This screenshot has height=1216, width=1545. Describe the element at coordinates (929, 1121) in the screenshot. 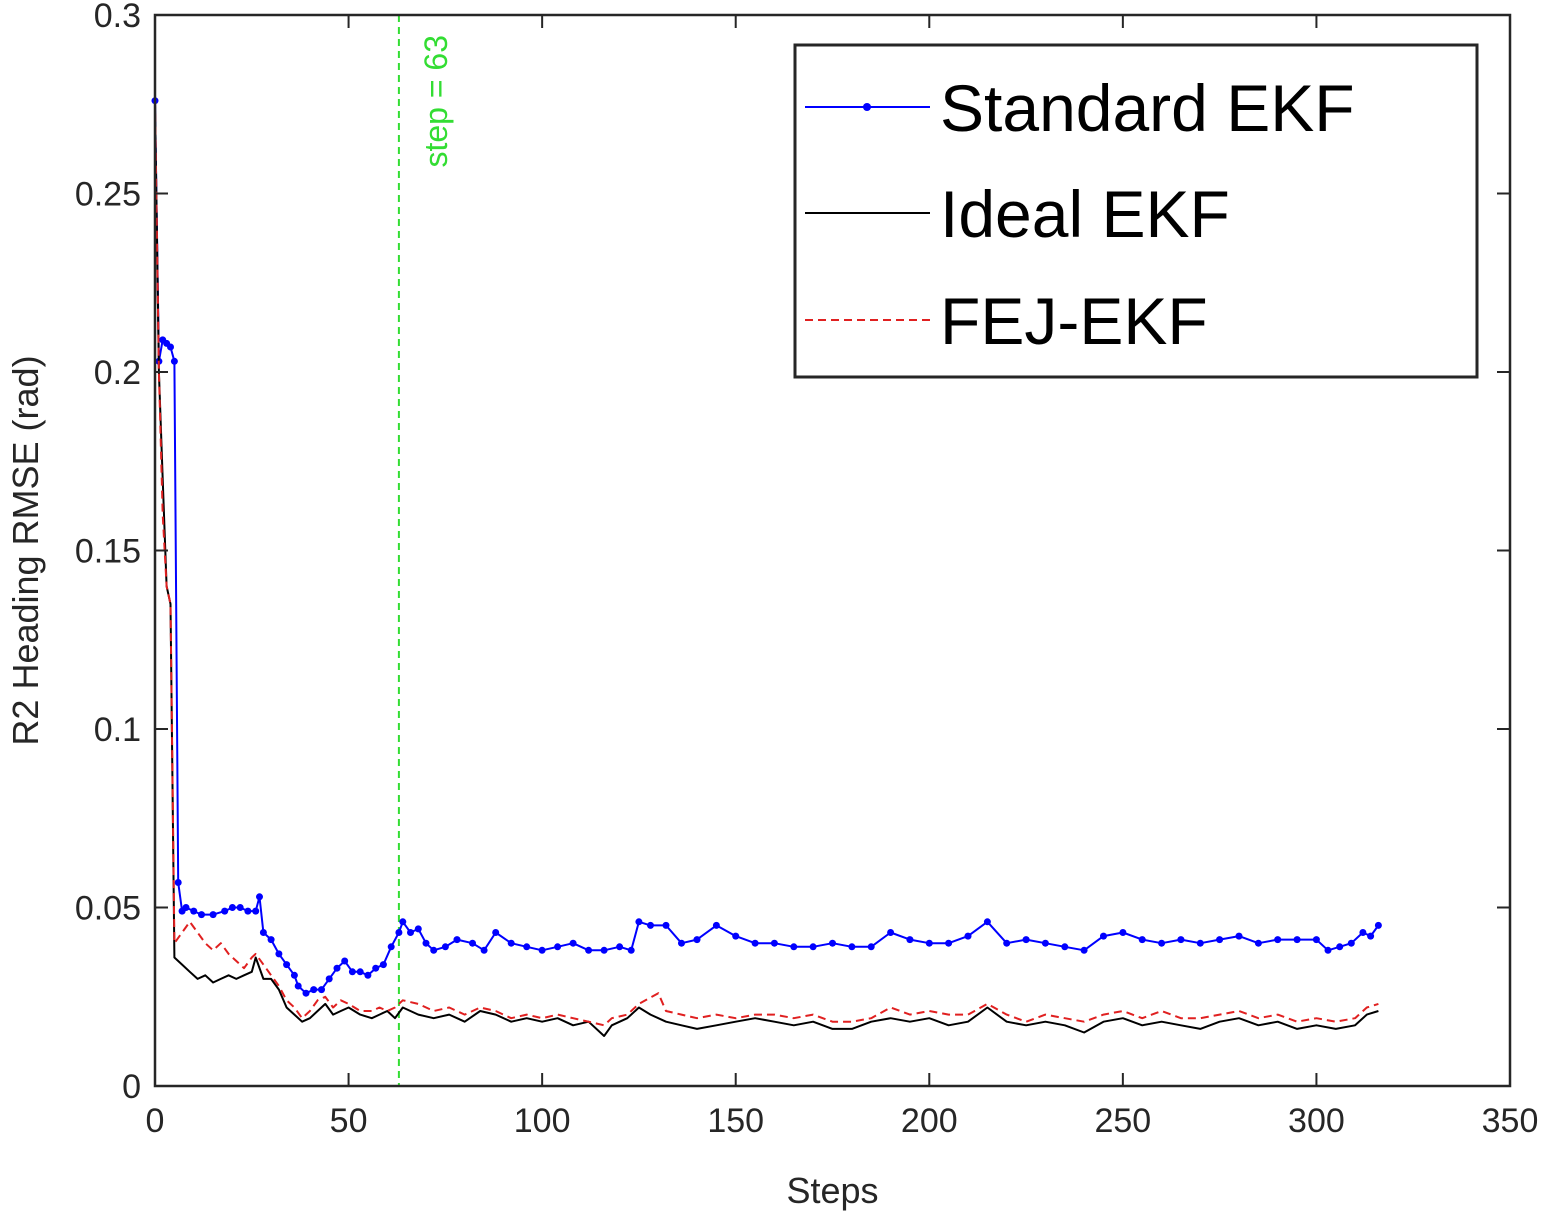

I see `x-tick-label: 200` at that location.